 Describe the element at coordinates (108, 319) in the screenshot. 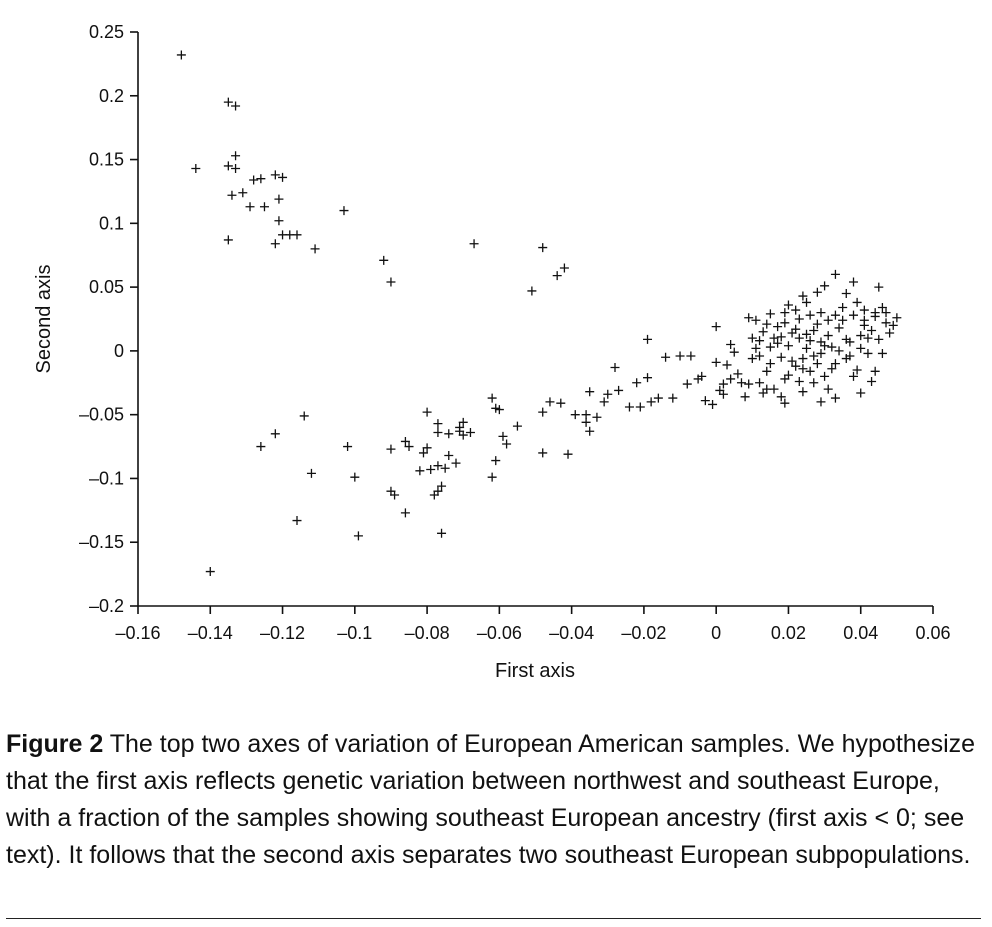

I see `y-axis-ticks: 0.25 0.2 0.15 0.1 0.05 0 –0.05 –0.1 –0.15 –0.2` at that location.